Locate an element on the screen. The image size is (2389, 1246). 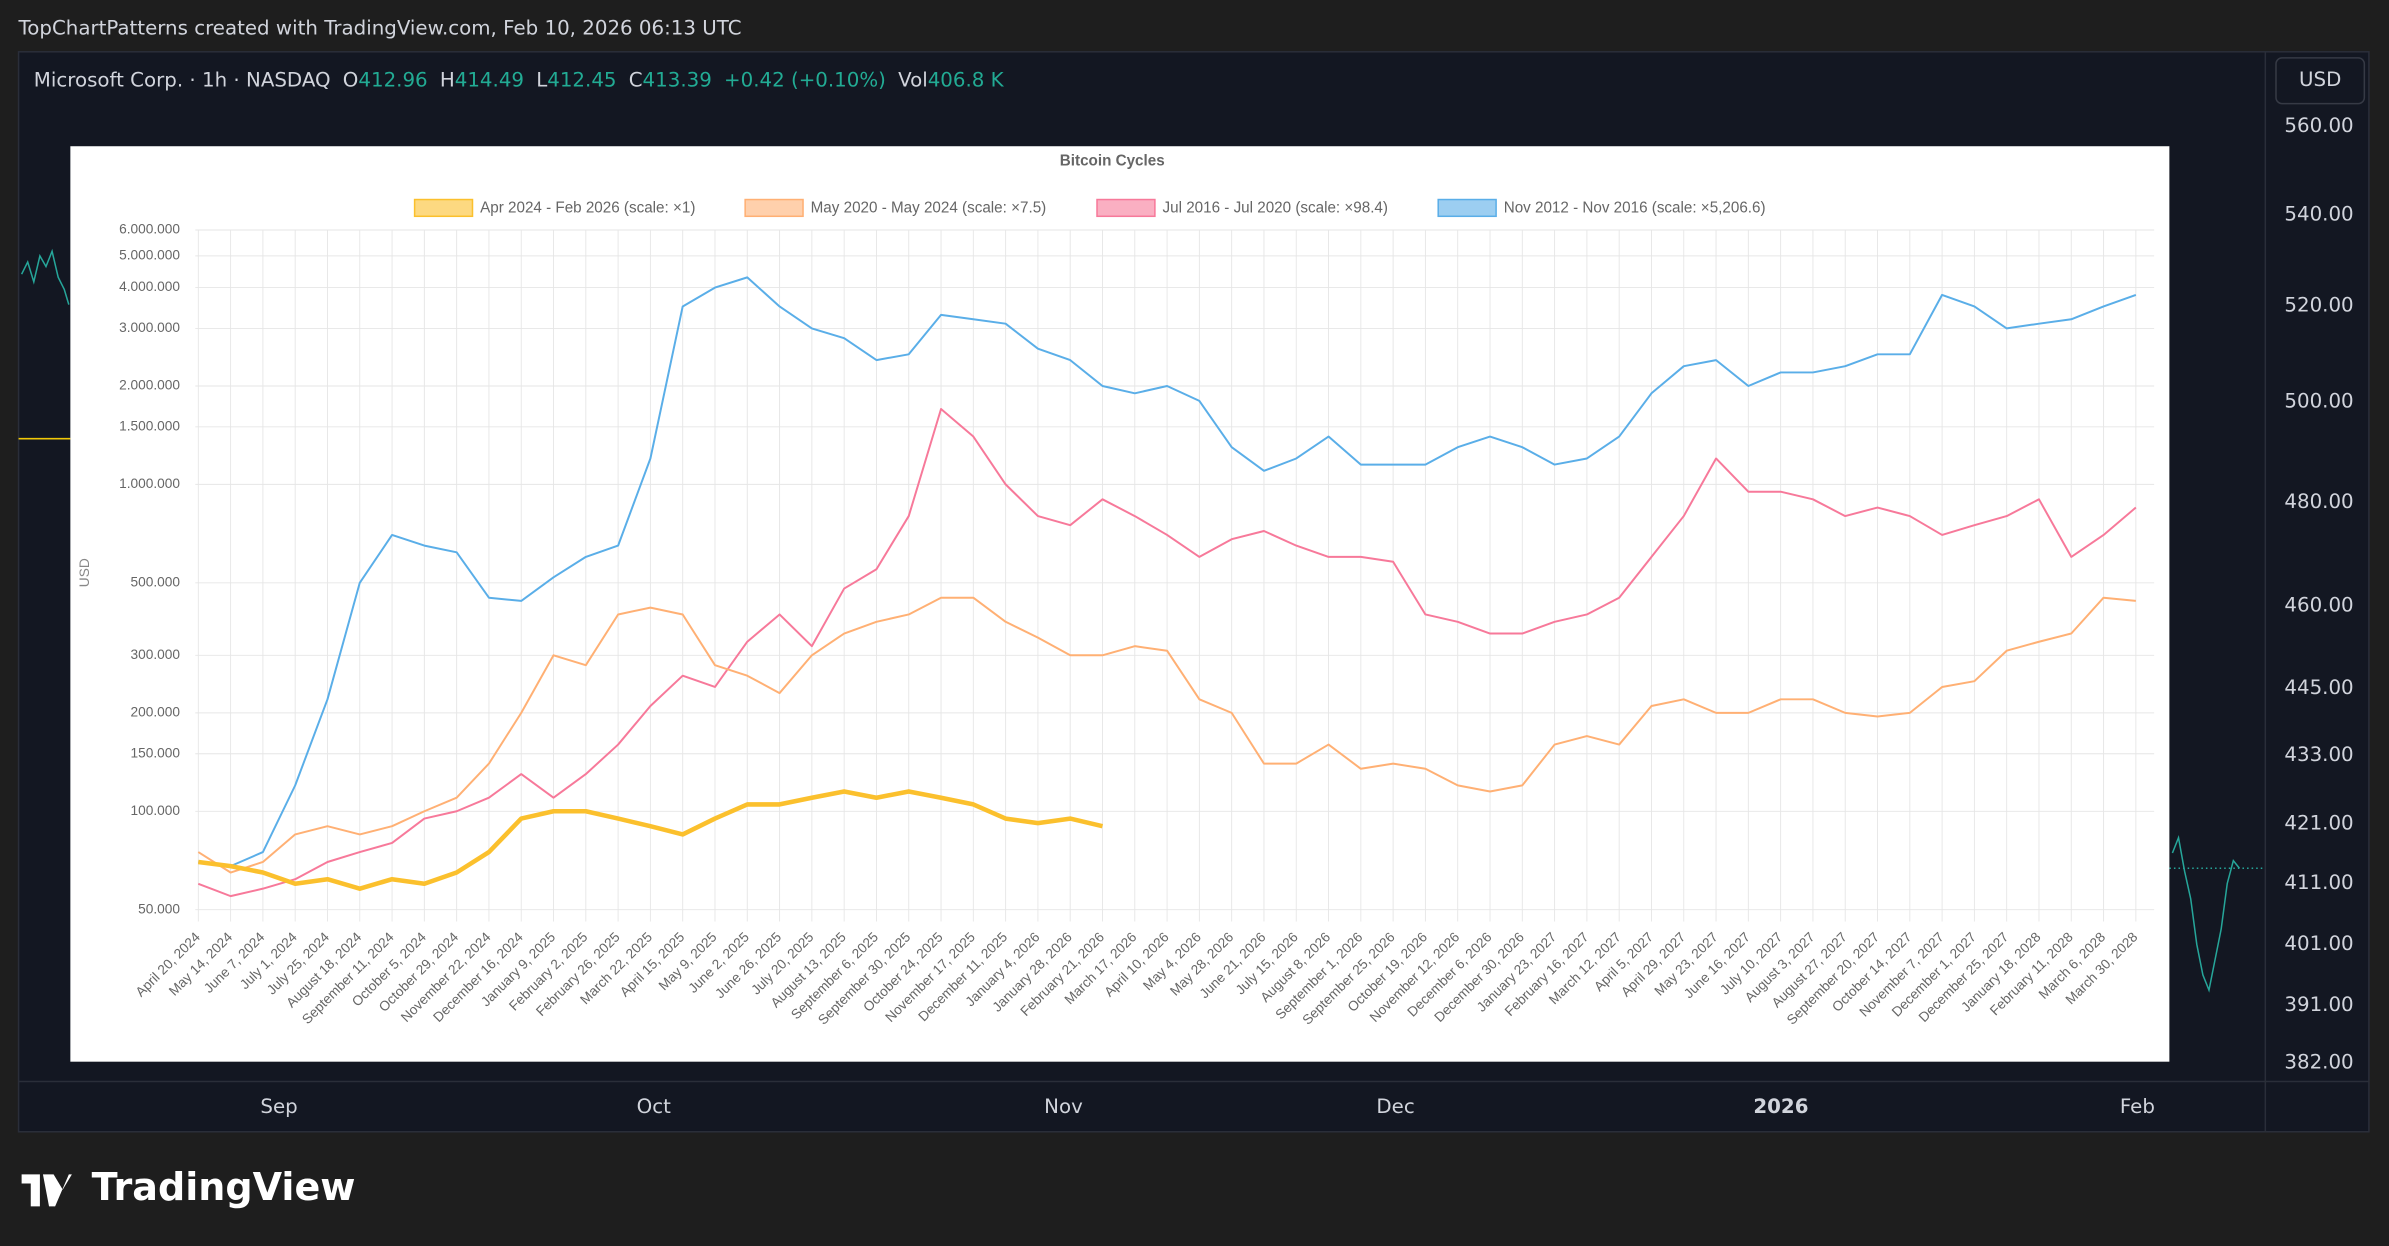
y-tick-label: 300.000 is located at coordinates (156, 654).